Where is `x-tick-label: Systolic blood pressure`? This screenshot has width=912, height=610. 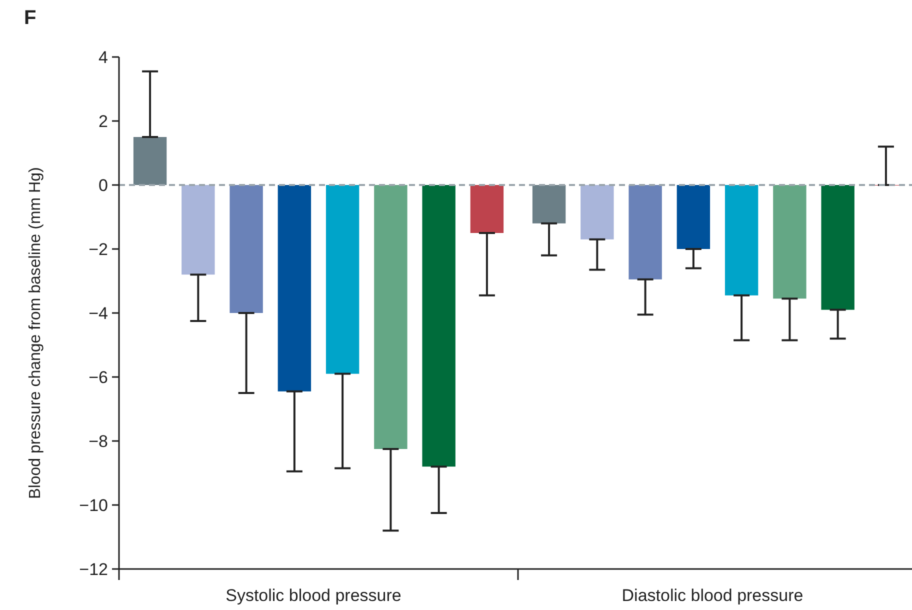 x-tick-label: Systolic blood pressure is located at coordinates (314, 595).